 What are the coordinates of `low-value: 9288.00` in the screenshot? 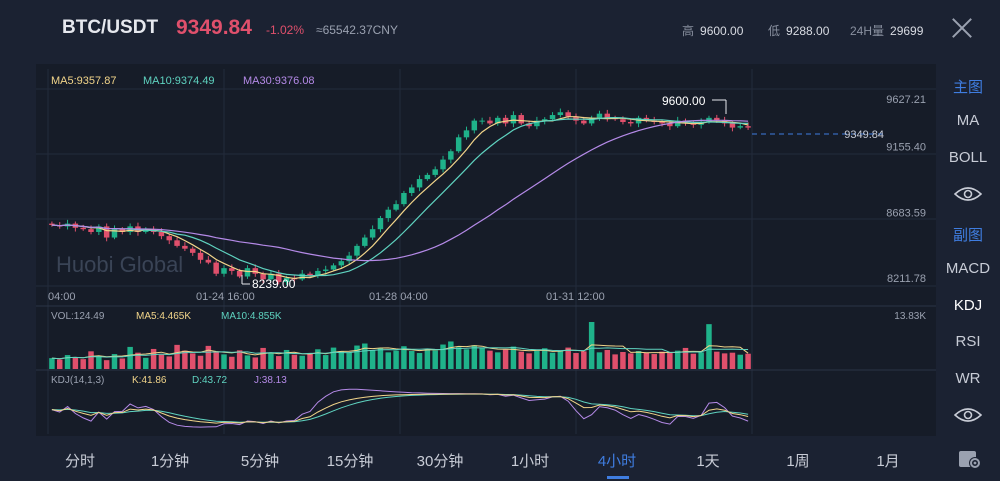 It's located at (808, 31).